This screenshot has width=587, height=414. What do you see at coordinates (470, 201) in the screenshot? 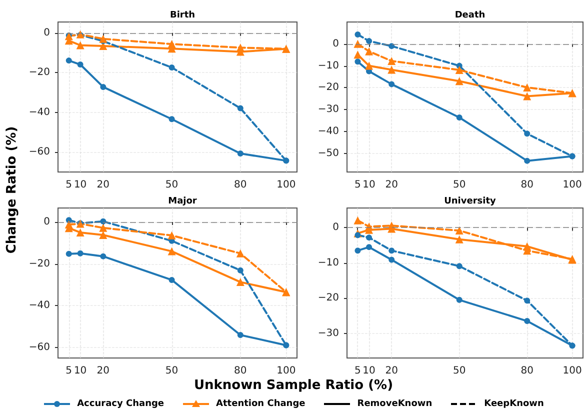
I see `chart-title: University` at bounding box center [470, 201].